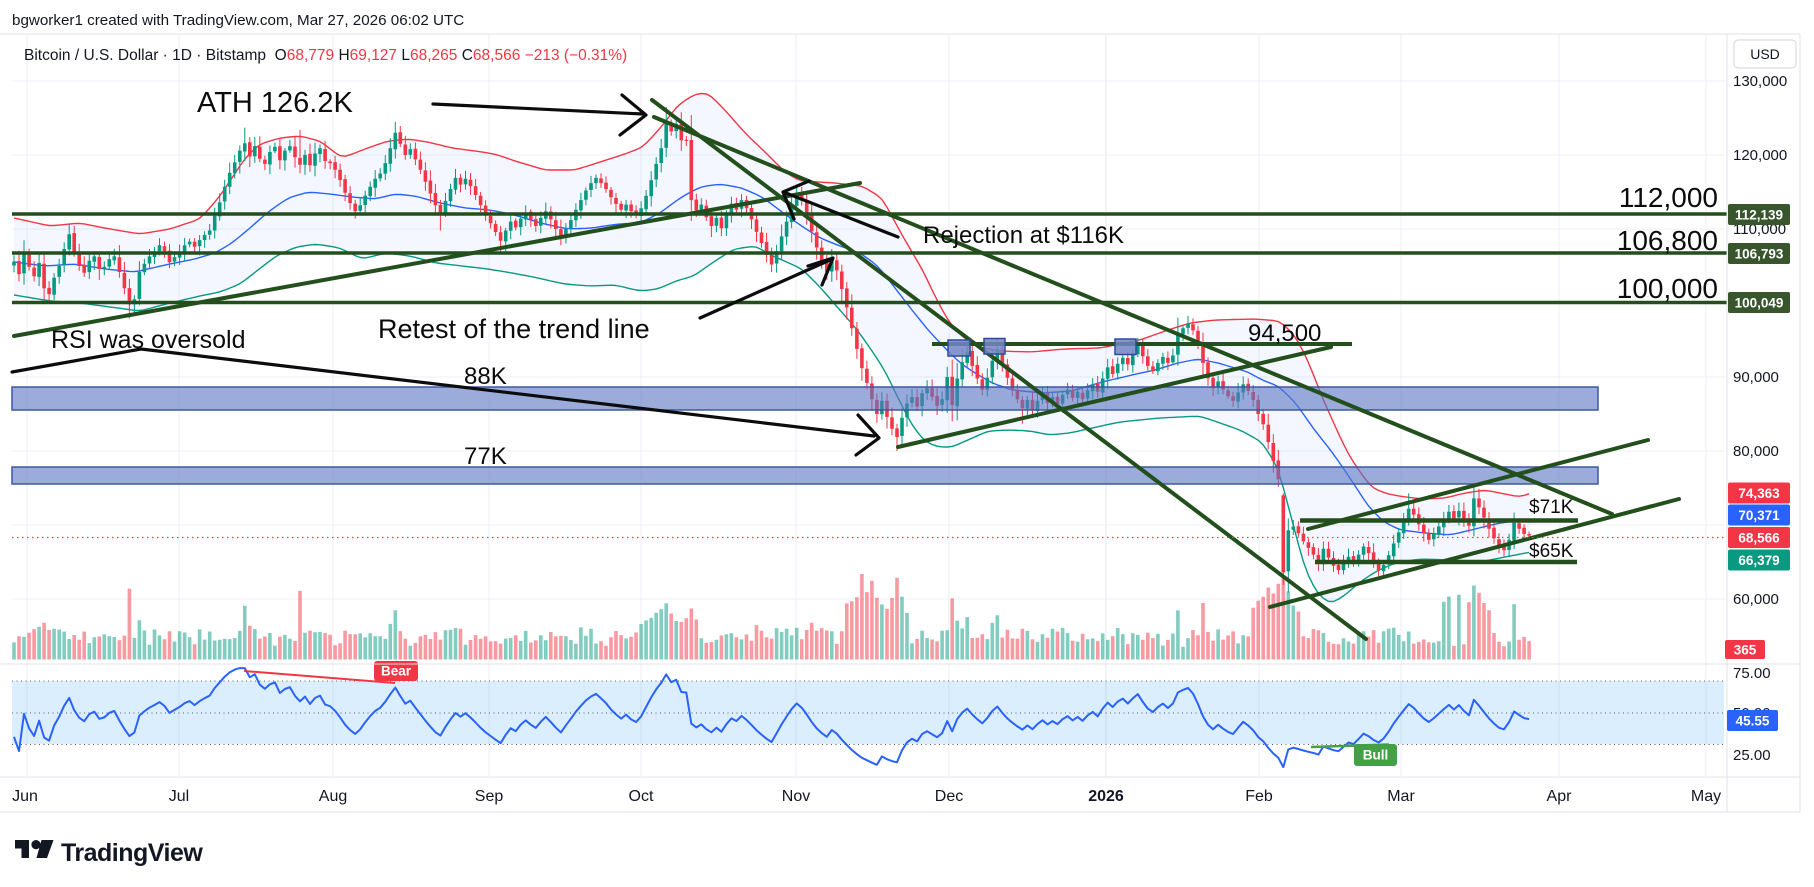 The width and height of the screenshot is (1814, 887). Describe the element at coordinates (1106, 796) in the screenshot. I see `svg-text: 2026` at that location.